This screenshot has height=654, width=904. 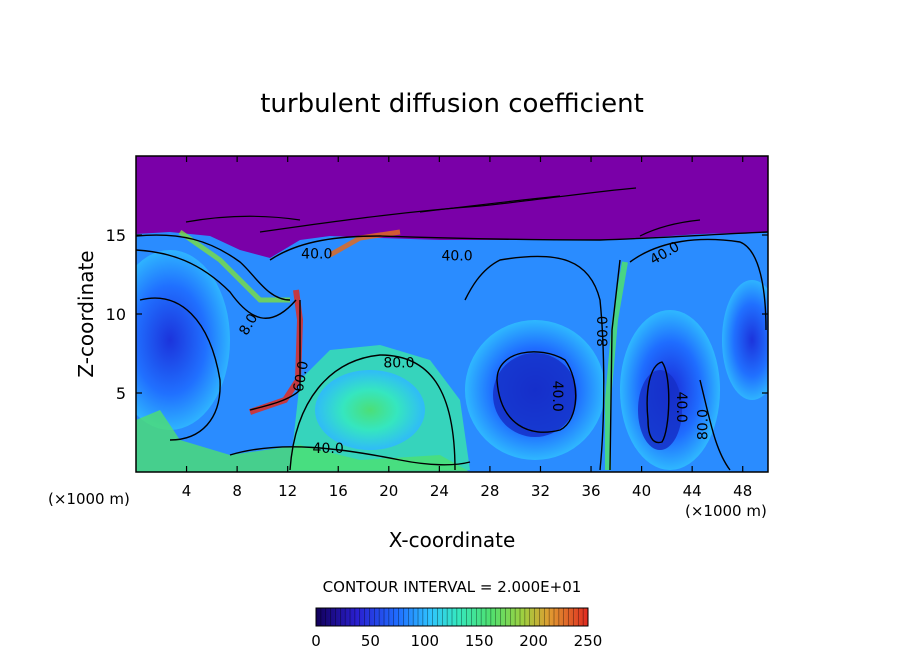 I want to click on x-tick-label: 48, so click(x=742, y=491).